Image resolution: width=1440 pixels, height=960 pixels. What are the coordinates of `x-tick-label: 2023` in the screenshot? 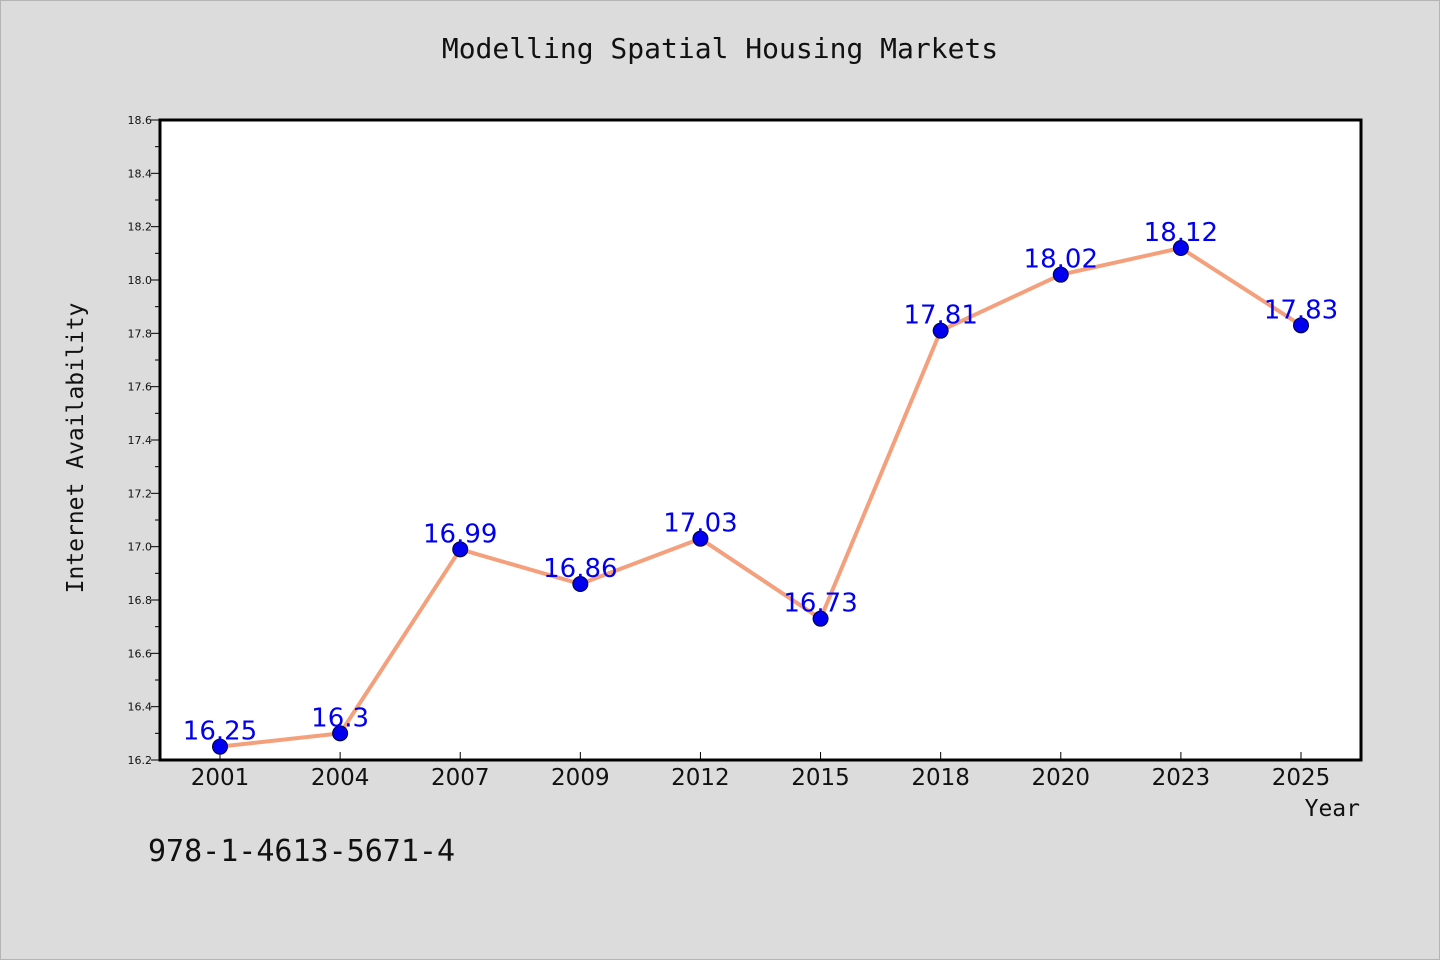 It's located at (1181, 778).